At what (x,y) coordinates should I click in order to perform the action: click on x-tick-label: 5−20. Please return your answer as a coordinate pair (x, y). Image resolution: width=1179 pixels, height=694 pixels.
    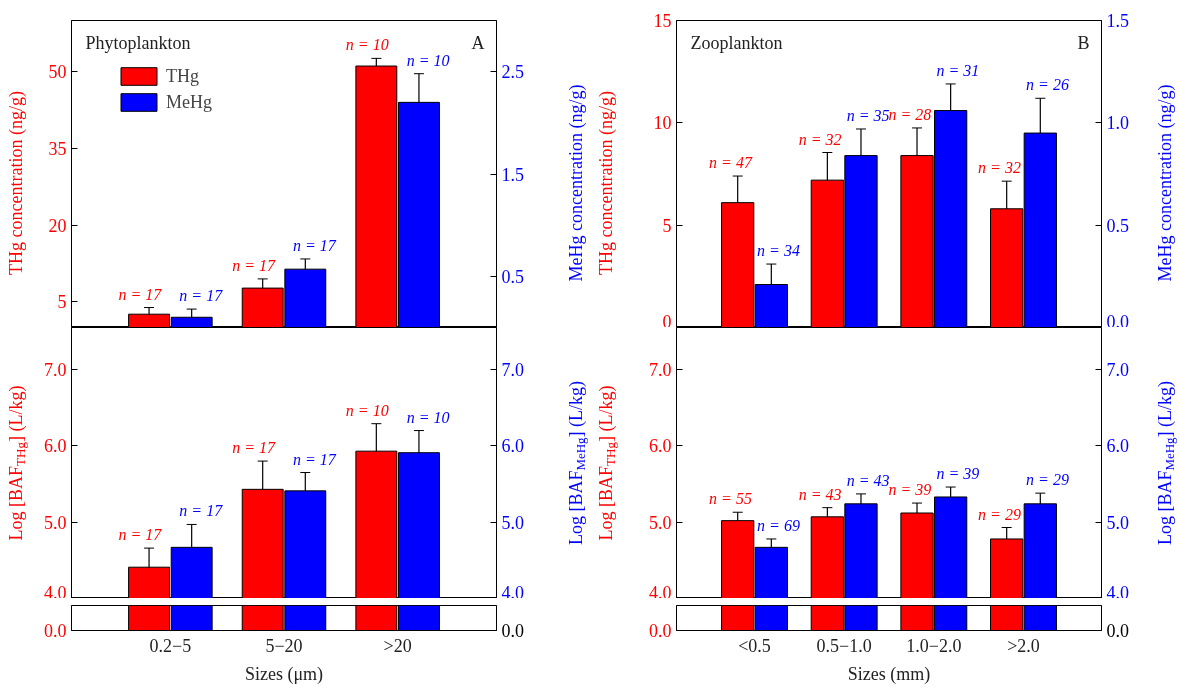
    Looking at the image, I should click on (284, 645).